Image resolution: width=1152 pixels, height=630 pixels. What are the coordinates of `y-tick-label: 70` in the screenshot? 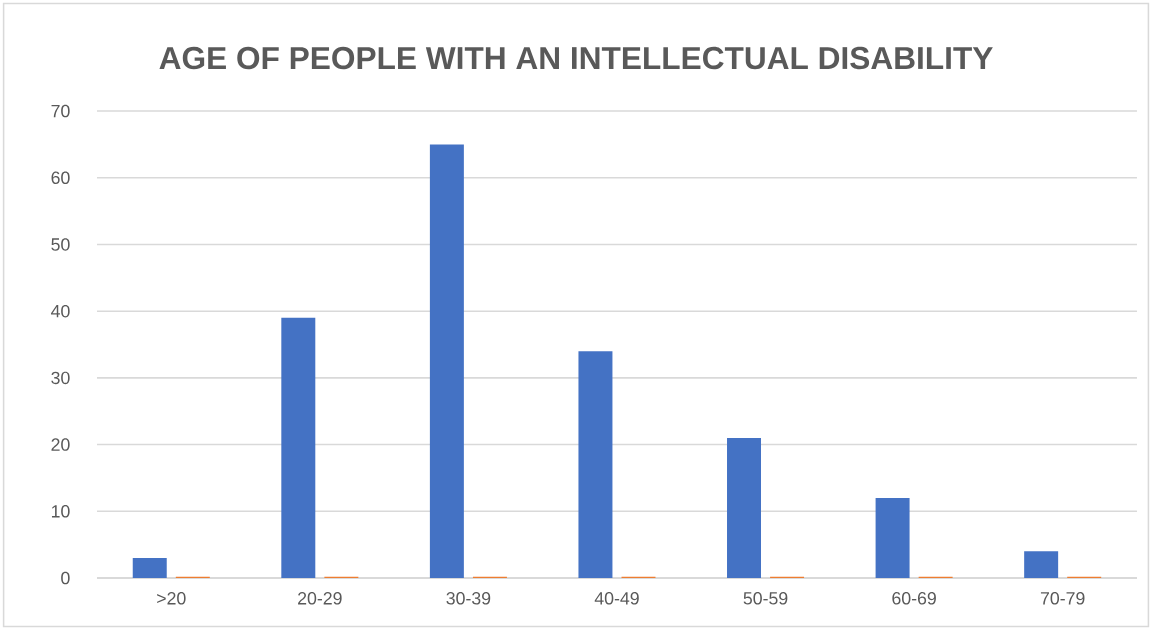 It's located at (60, 111).